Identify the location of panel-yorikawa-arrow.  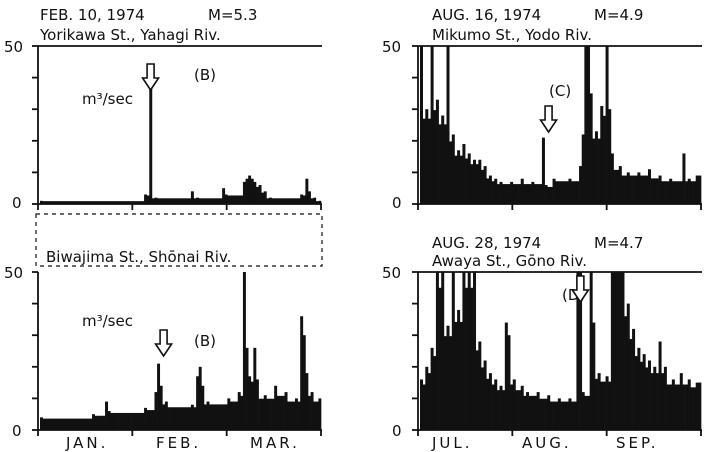
(151, 77).